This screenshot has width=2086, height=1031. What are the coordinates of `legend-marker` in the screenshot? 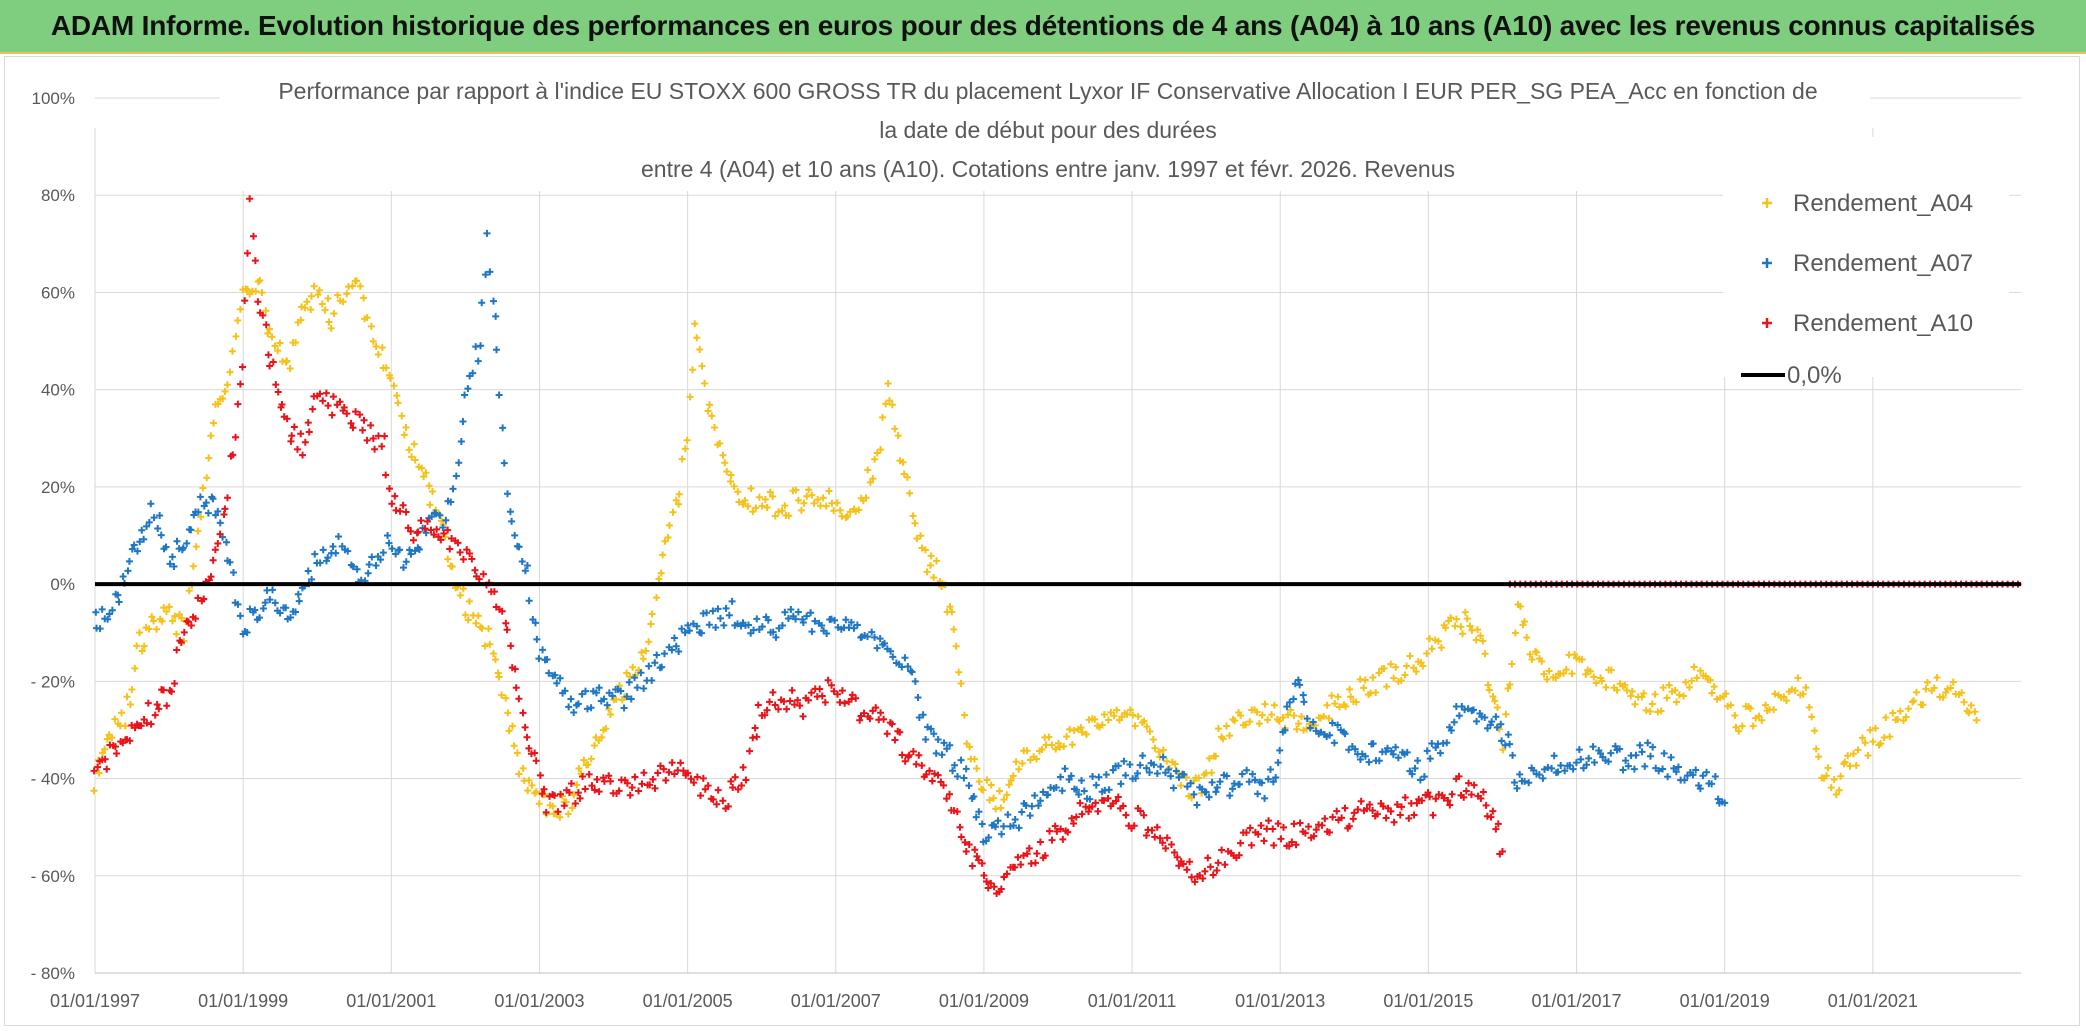 It's located at (1767, 263).